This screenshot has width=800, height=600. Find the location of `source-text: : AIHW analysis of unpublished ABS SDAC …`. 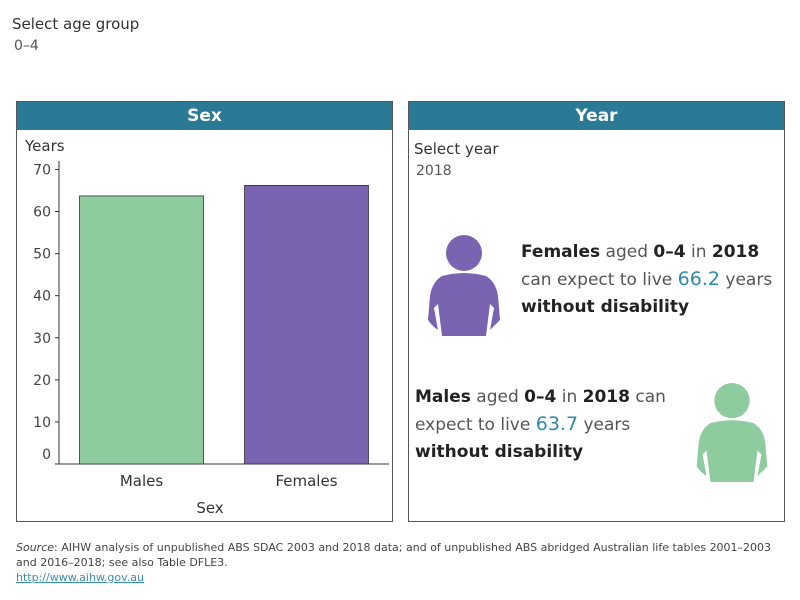

source-text: : AIHW analysis of unpublished ABS SDAC … is located at coordinates (394, 555).